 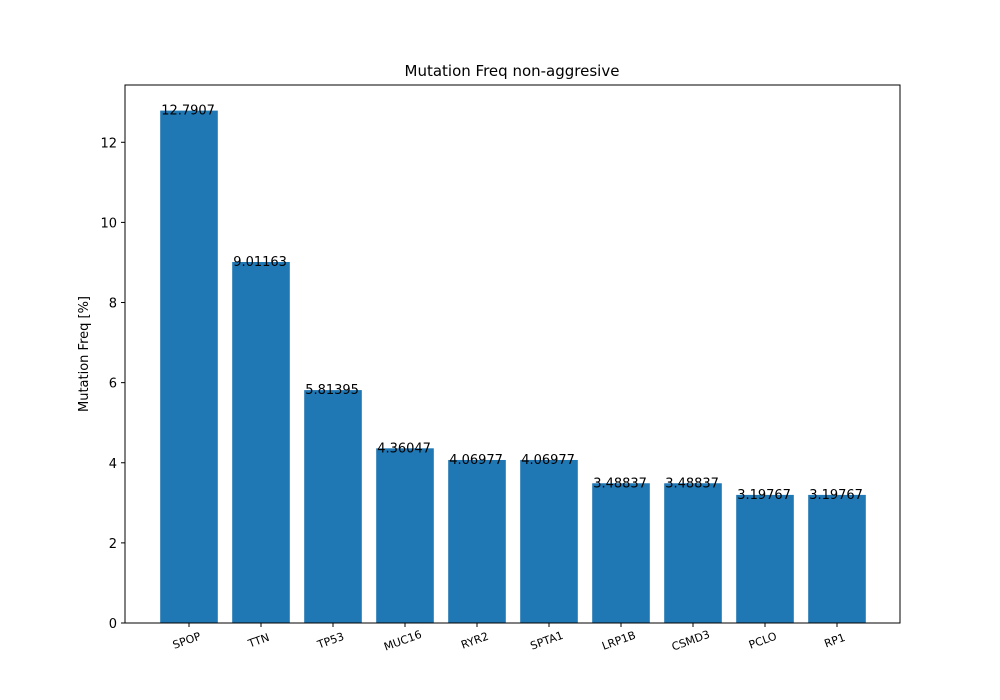 I want to click on x-tick-label-ryr2: RYR2, so click(x=474, y=641).